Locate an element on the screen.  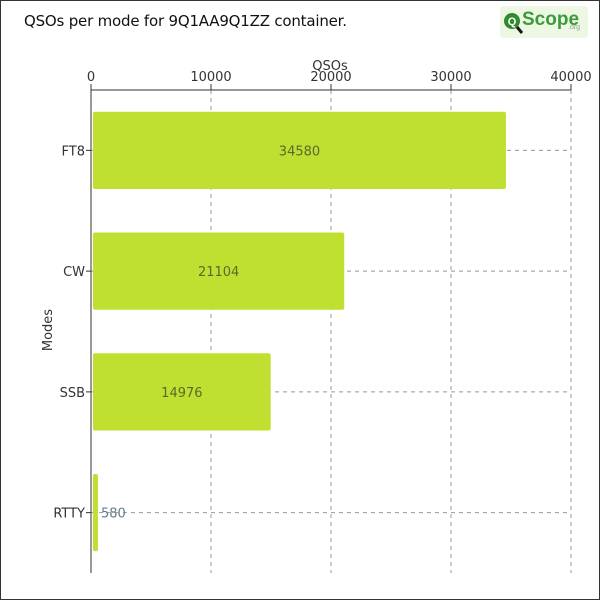
logo-icon: Q is located at coordinates (544, 22).